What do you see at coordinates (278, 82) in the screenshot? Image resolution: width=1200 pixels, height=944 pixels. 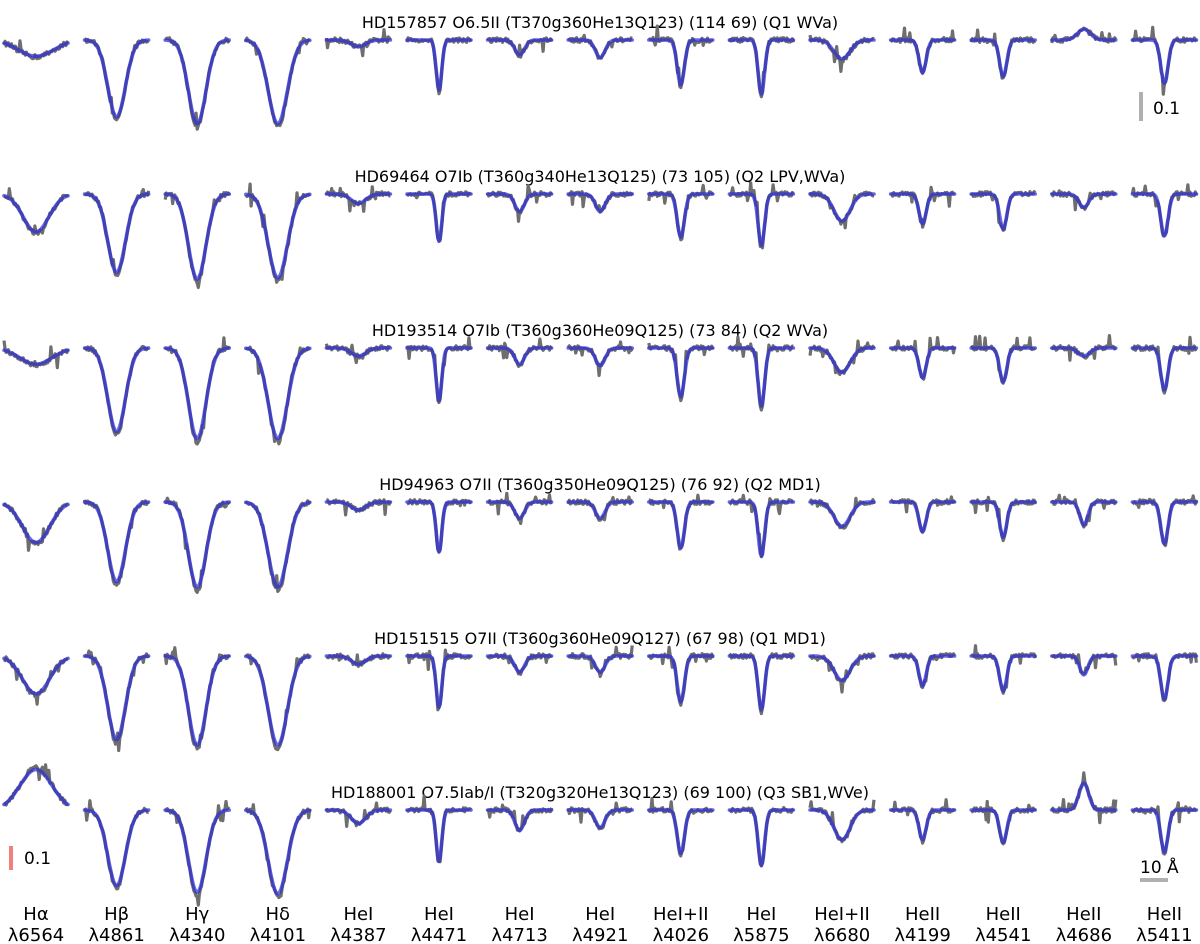 I see `panel-r1-c4` at bounding box center [278, 82].